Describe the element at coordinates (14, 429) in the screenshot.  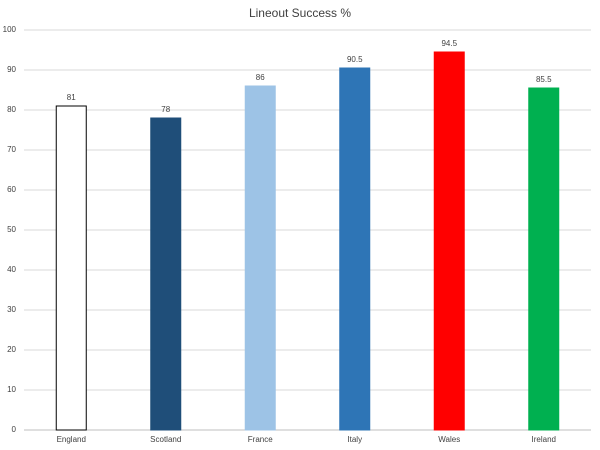
I see `y-tick-label: 0` at that location.